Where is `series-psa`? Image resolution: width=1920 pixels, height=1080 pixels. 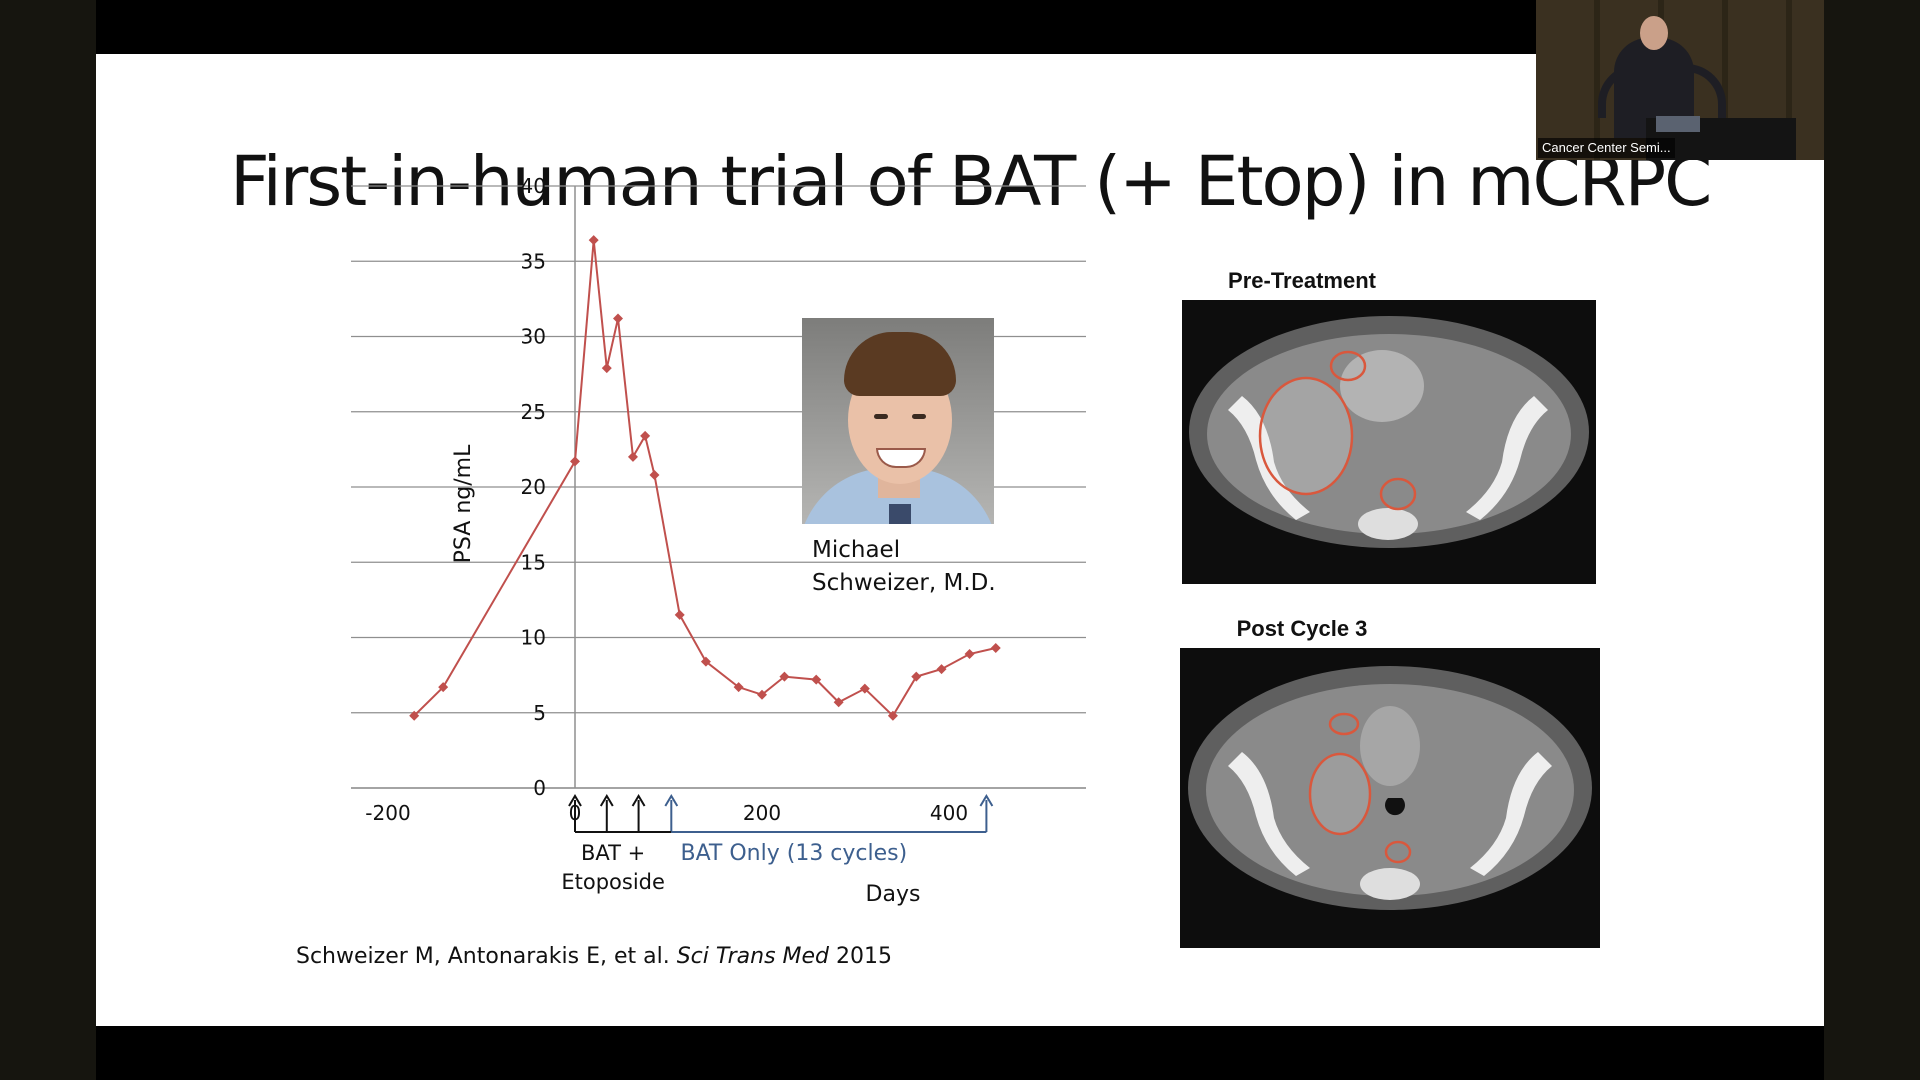 series-psa is located at coordinates (705, 478).